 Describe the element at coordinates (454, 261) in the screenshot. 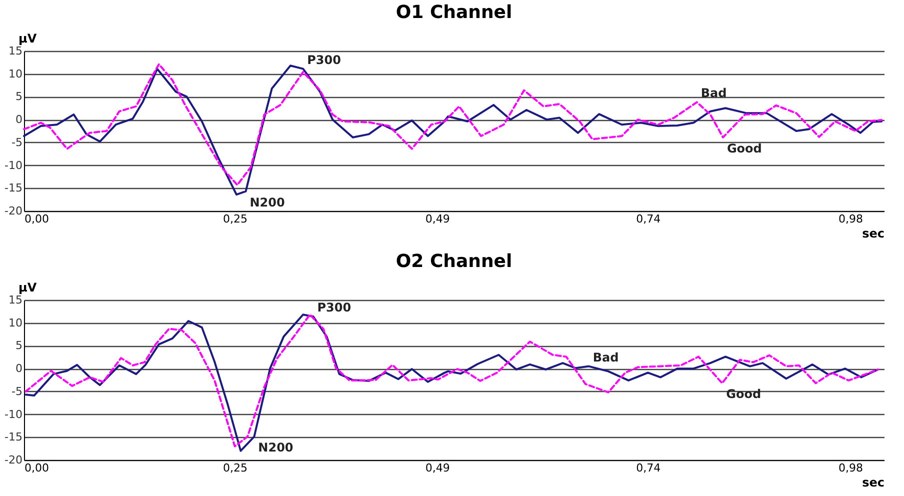

I see `chart-title: O2 Channel` at that location.